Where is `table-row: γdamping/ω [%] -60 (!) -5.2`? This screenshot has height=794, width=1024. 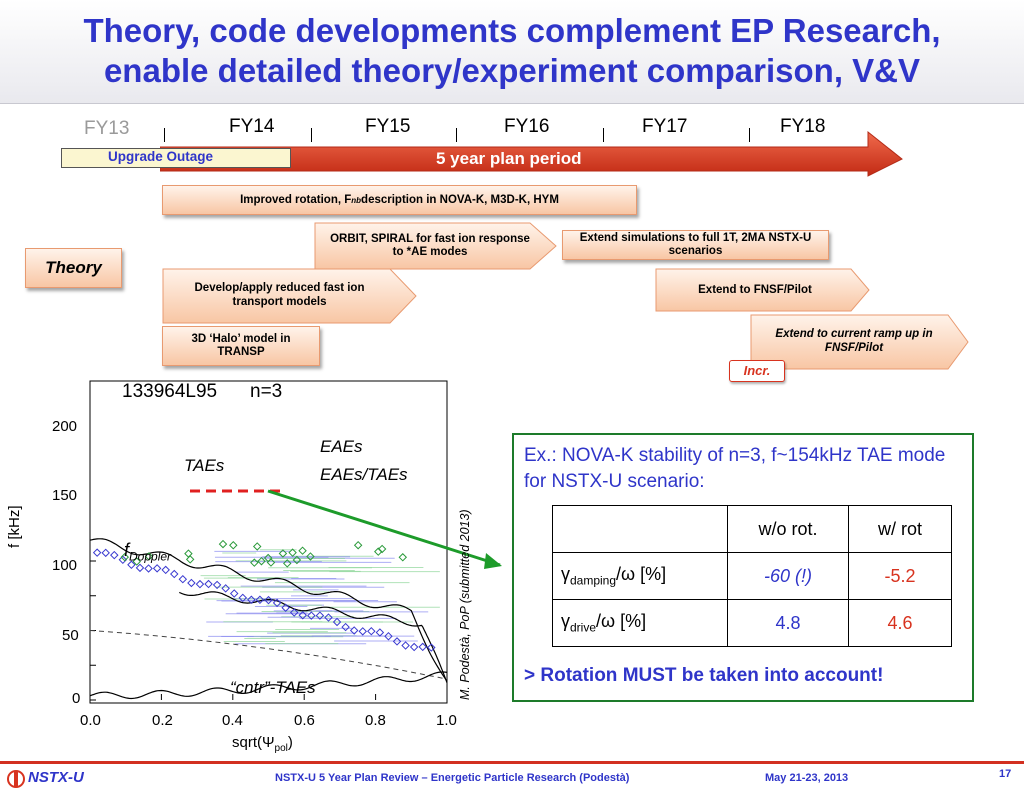 table-row: γdamping/ω [%] -60 (!) -5.2 is located at coordinates (752, 576).